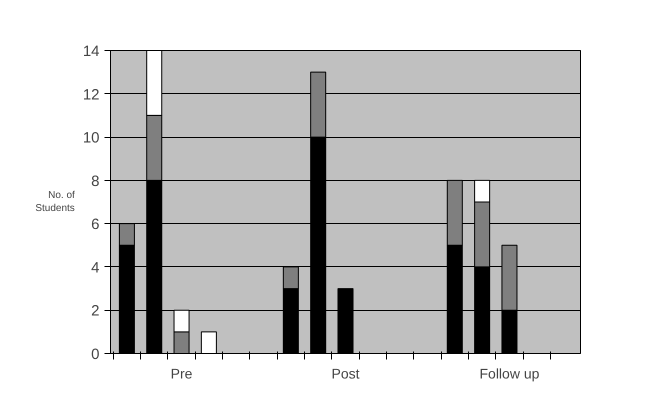 The image size is (655, 403). What do you see at coordinates (509, 374) in the screenshot?
I see `text: Follow up` at bounding box center [509, 374].